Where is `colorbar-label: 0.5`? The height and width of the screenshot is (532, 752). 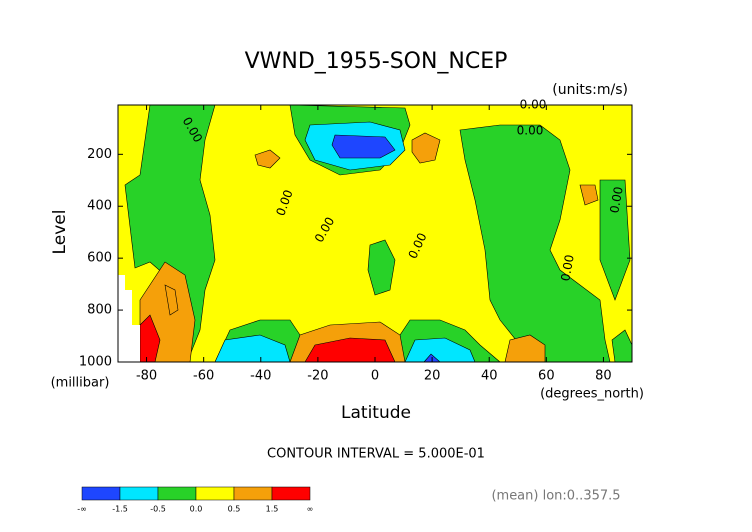
colorbar-label: 0.5 is located at coordinates (234, 509).